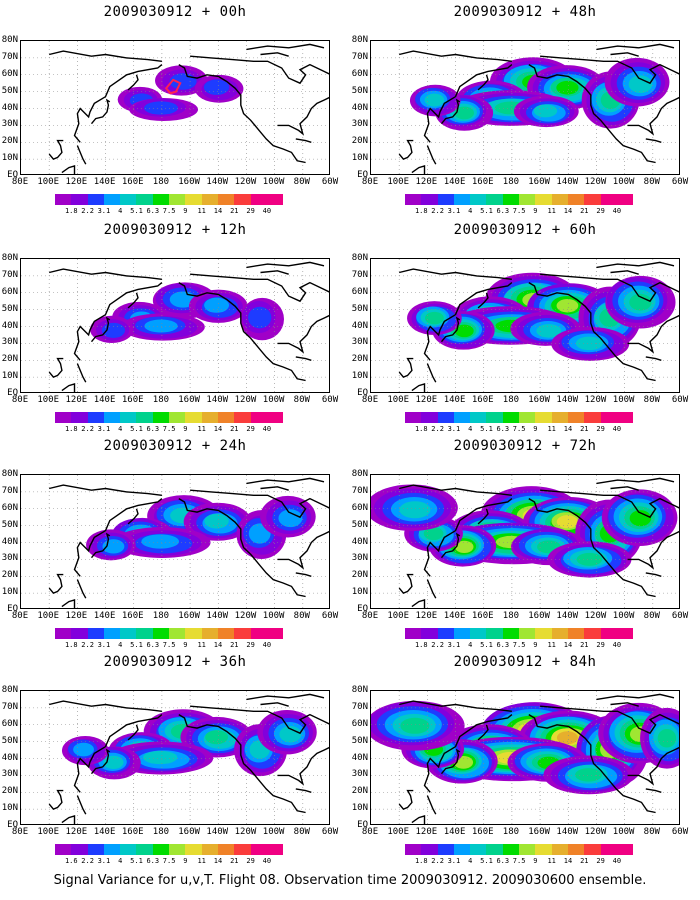 This screenshot has width=700, height=900. I want to click on x-tick-label: 140E, so click(104, 832).